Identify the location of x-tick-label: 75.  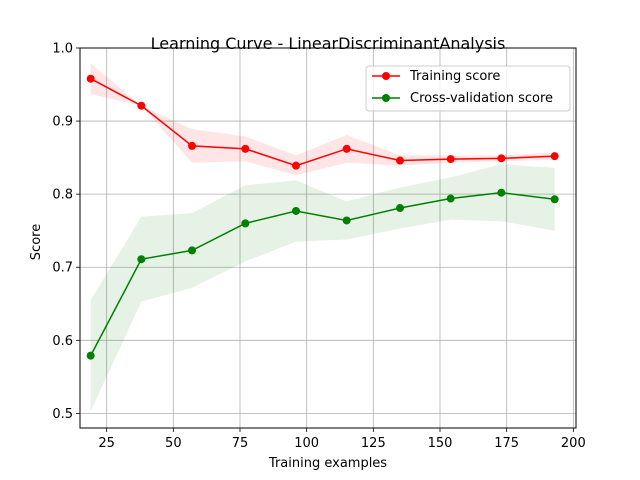
(240, 443).